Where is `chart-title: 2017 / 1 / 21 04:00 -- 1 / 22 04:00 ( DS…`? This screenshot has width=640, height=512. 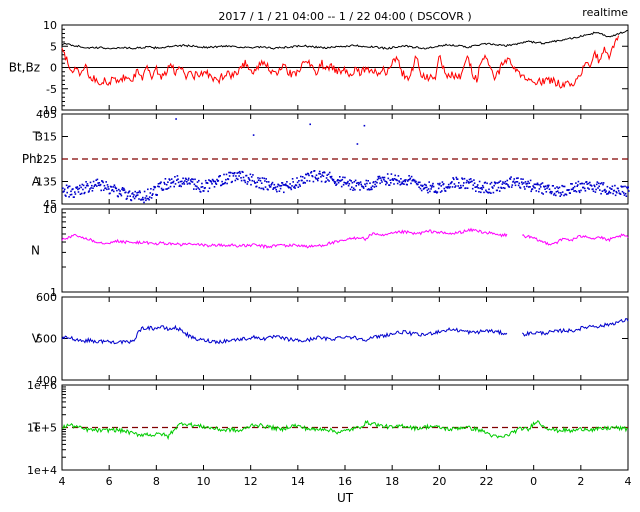 chart-title: 2017 / 1 / 21 04:00 -- 1 / 22 04:00 ( DS… is located at coordinates (344, 16).